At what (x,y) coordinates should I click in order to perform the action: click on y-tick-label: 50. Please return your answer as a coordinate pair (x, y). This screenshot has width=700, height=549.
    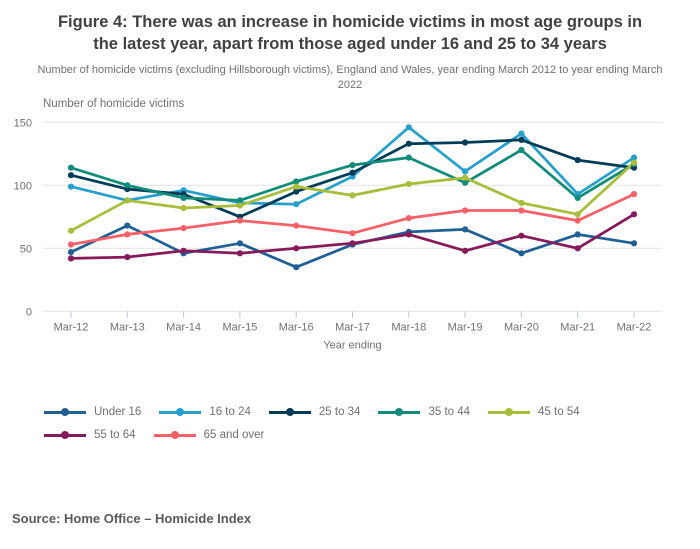
    Looking at the image, I should click on (26, 250).